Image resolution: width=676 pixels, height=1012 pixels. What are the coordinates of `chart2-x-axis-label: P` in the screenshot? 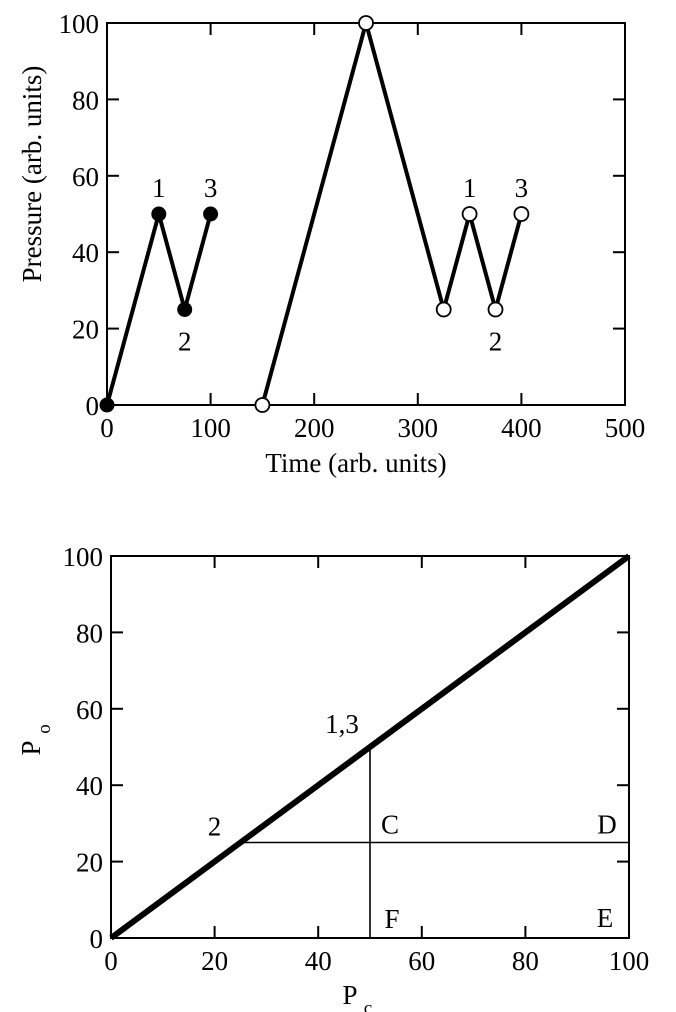 It's located at (349, 995).